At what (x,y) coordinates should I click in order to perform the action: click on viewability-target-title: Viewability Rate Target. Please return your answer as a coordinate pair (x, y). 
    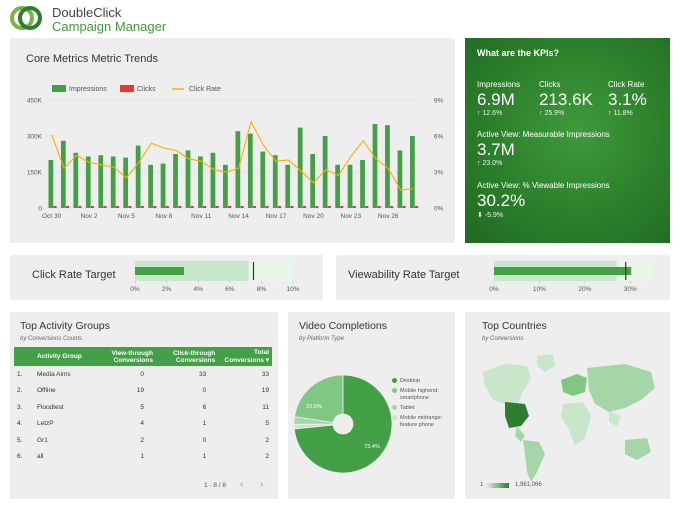
    Looking at the image, I should click on (404, 275).